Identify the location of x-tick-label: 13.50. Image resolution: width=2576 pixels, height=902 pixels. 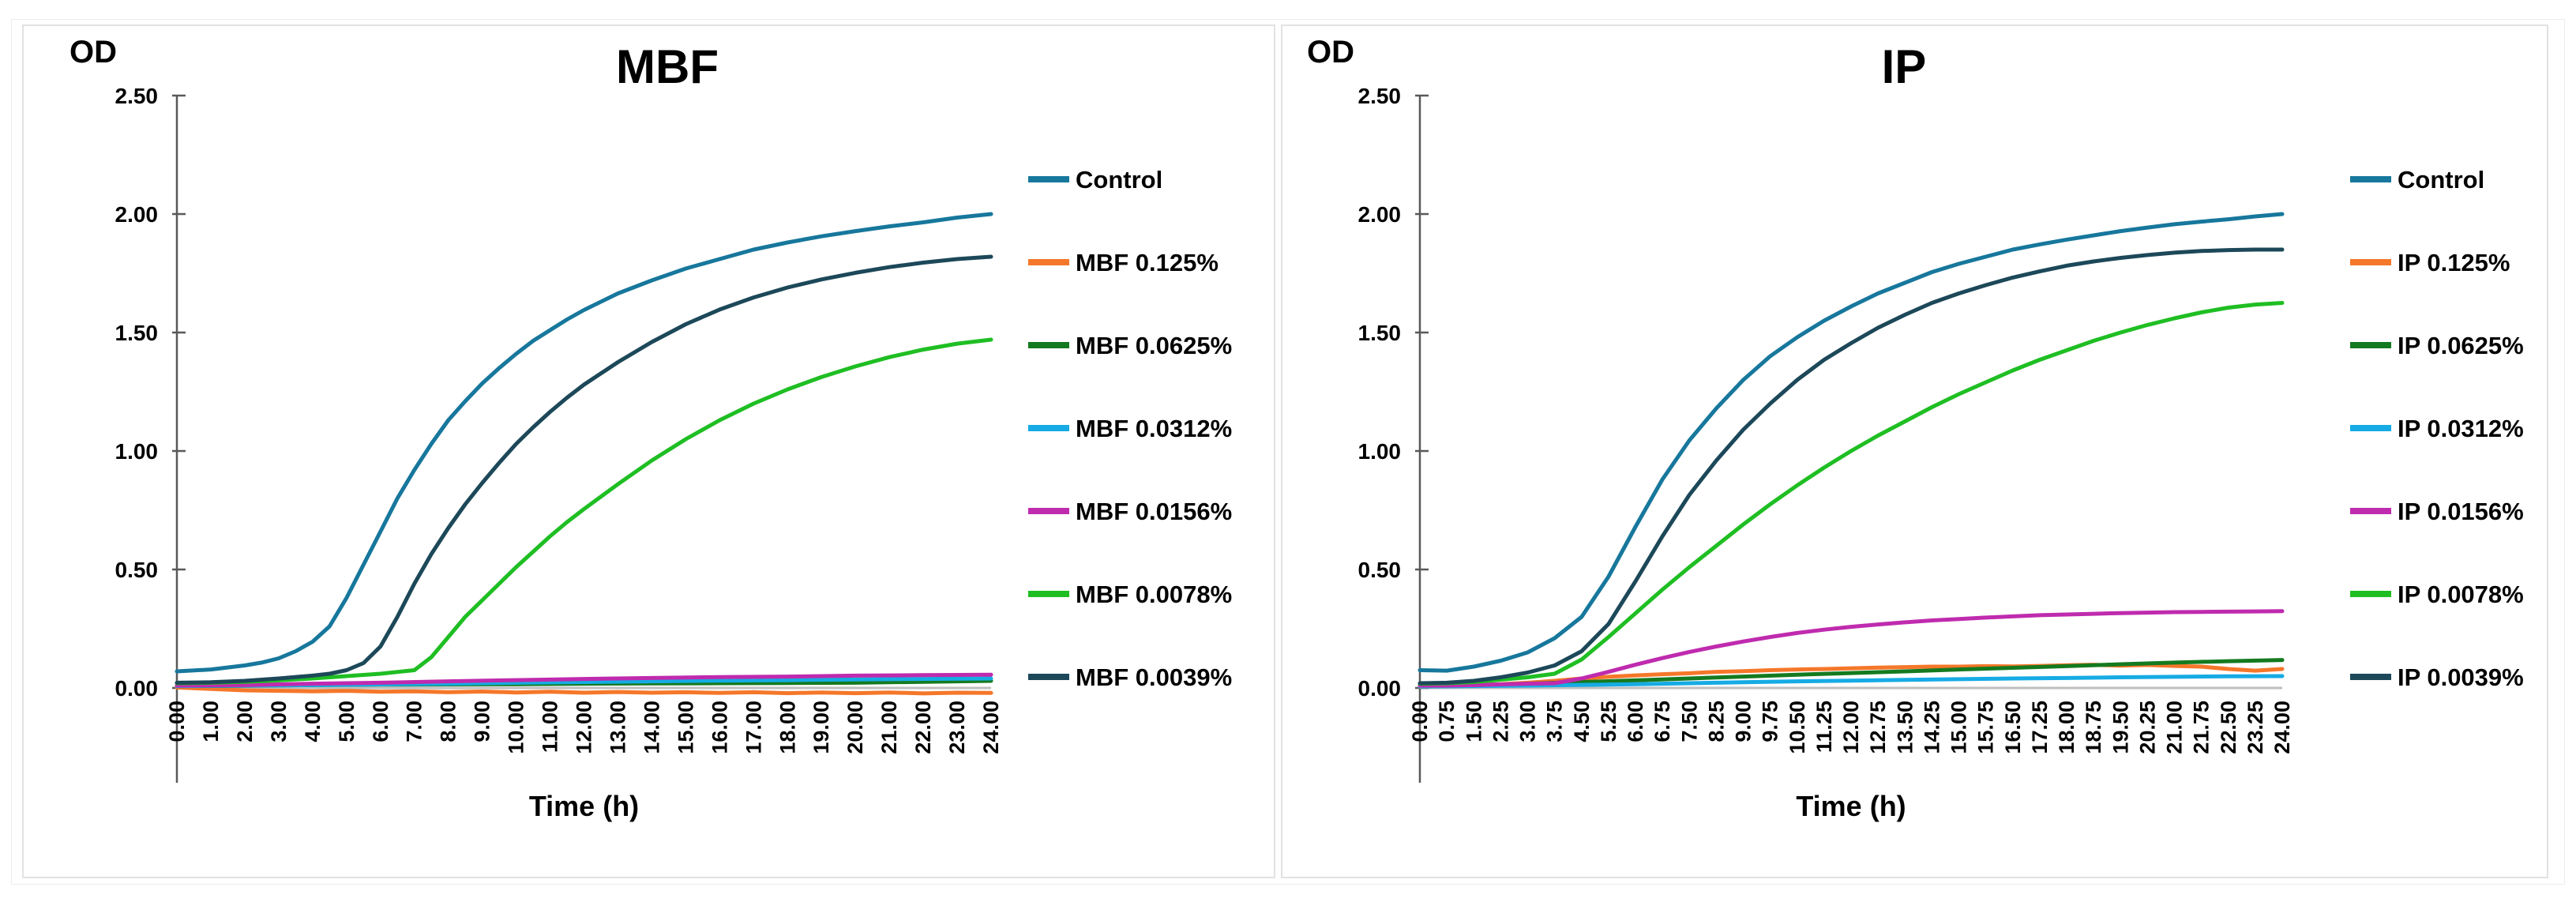
(1905, 728).